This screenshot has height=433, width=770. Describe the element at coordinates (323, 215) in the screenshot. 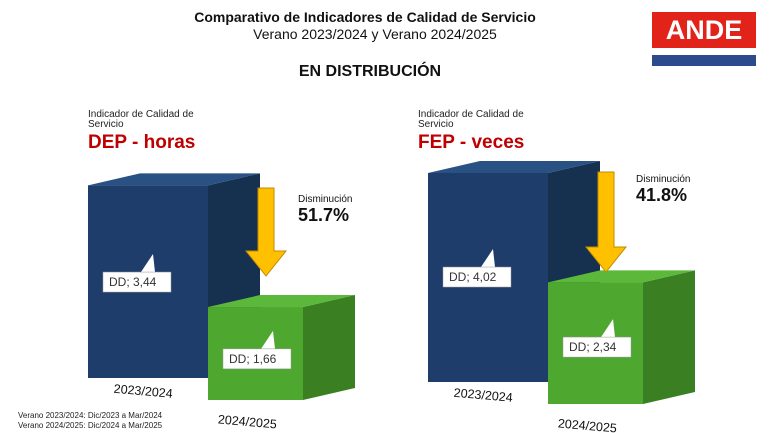

I see `change-value: 51.7%` at that location.